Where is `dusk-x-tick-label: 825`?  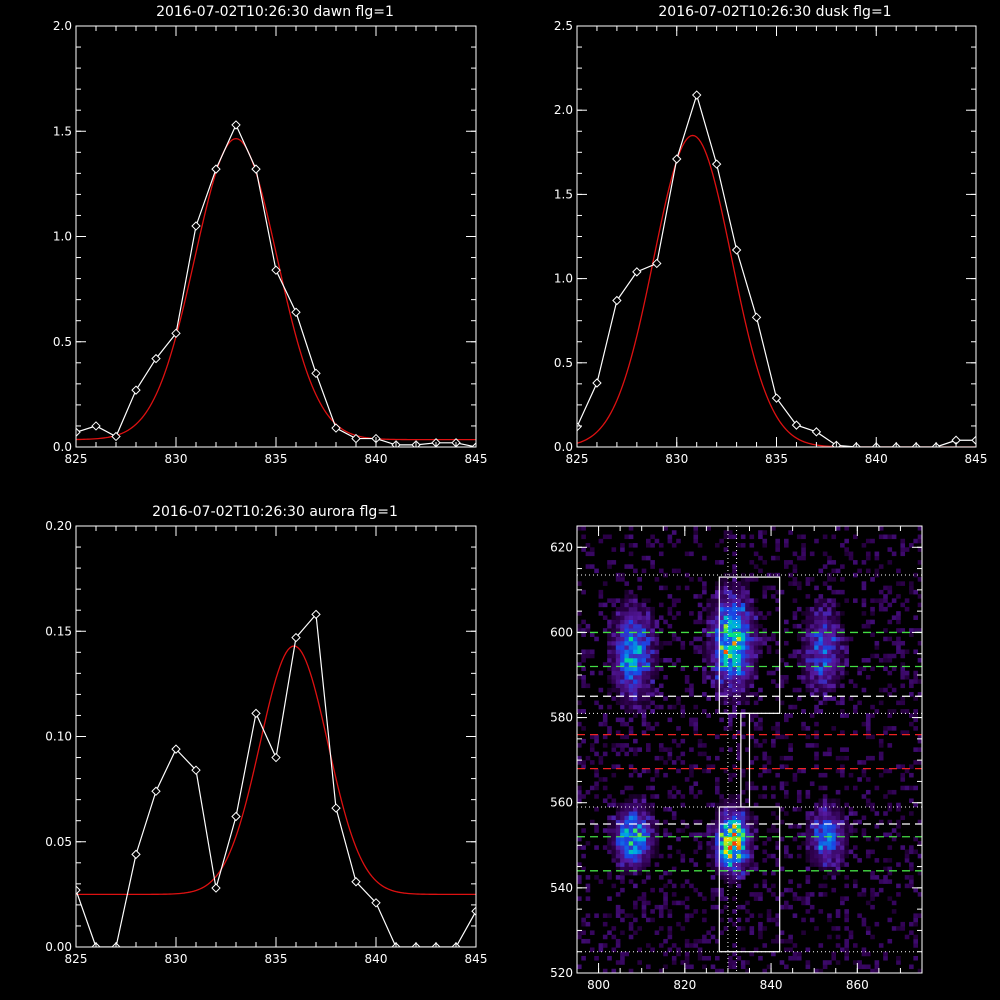 dusk-x-tick-label: 825 is located at coordinates (577, 459).